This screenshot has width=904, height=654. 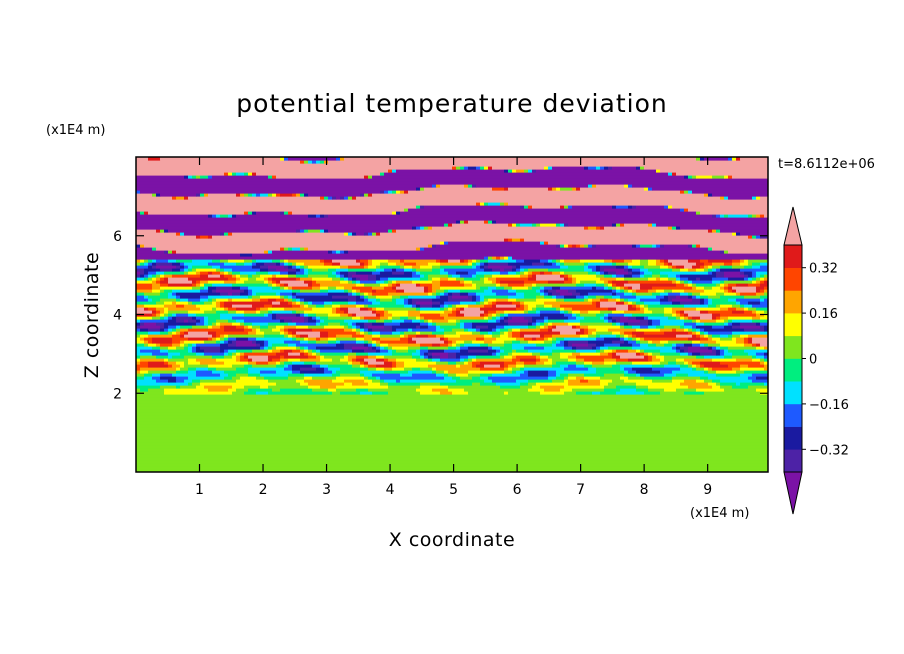 What do you see at coordinates (826, 164) in the screenshot?
I see `time-label: t=8.6112e+06` at bounding box center [826, 164].